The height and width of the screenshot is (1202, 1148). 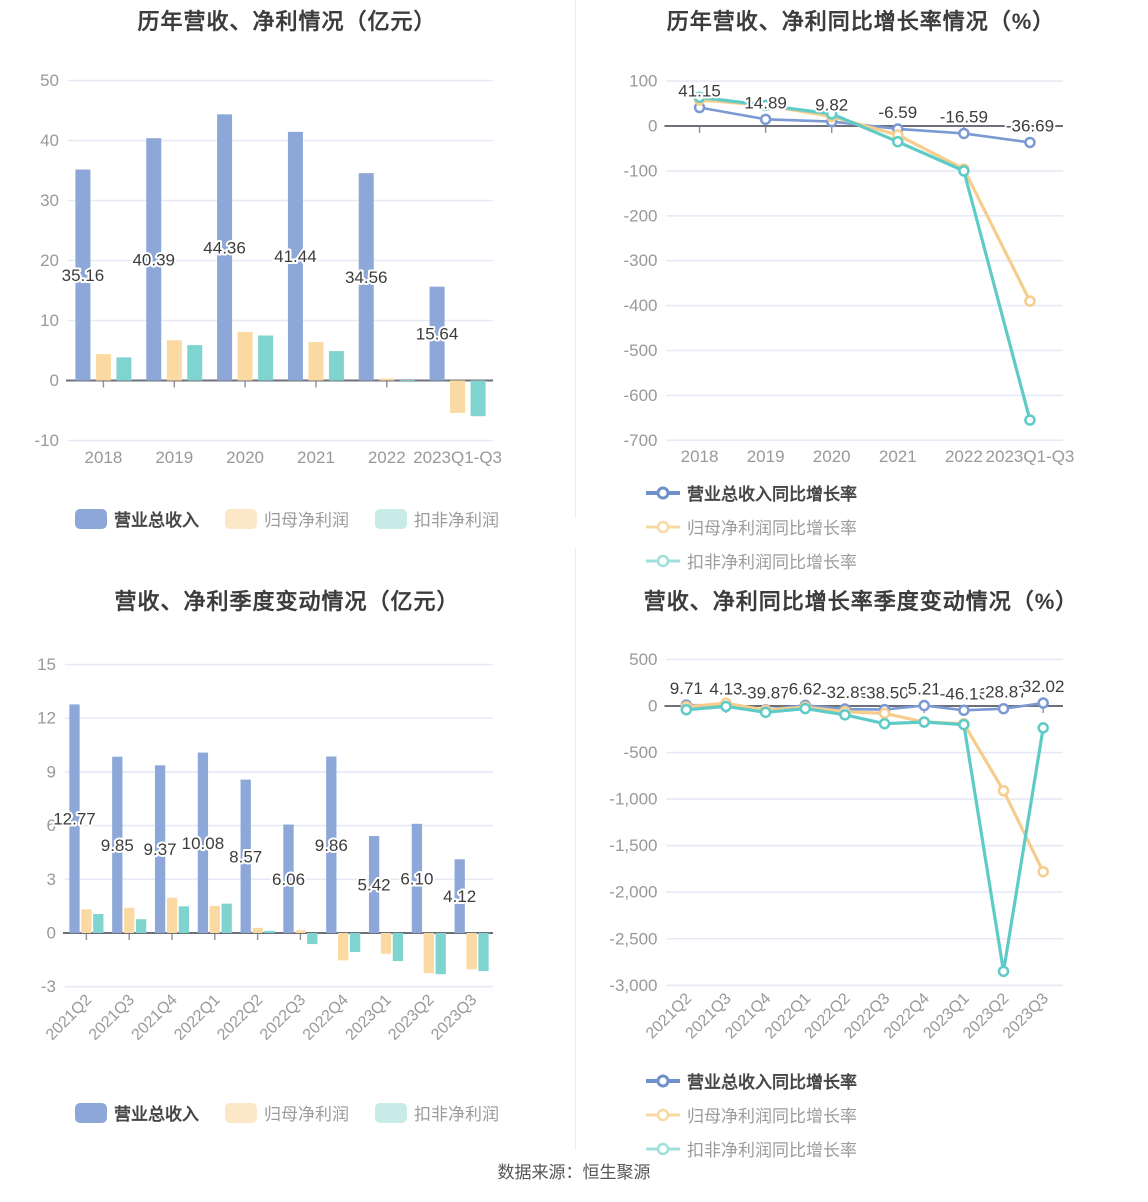 What do you see at coordinates (861, 526) in the screenshot?
I see `chart-legend: 营业总收入同比增长率归母净利润同比增长率扣非净利润同比增长率` at bounding box center [861, 526].